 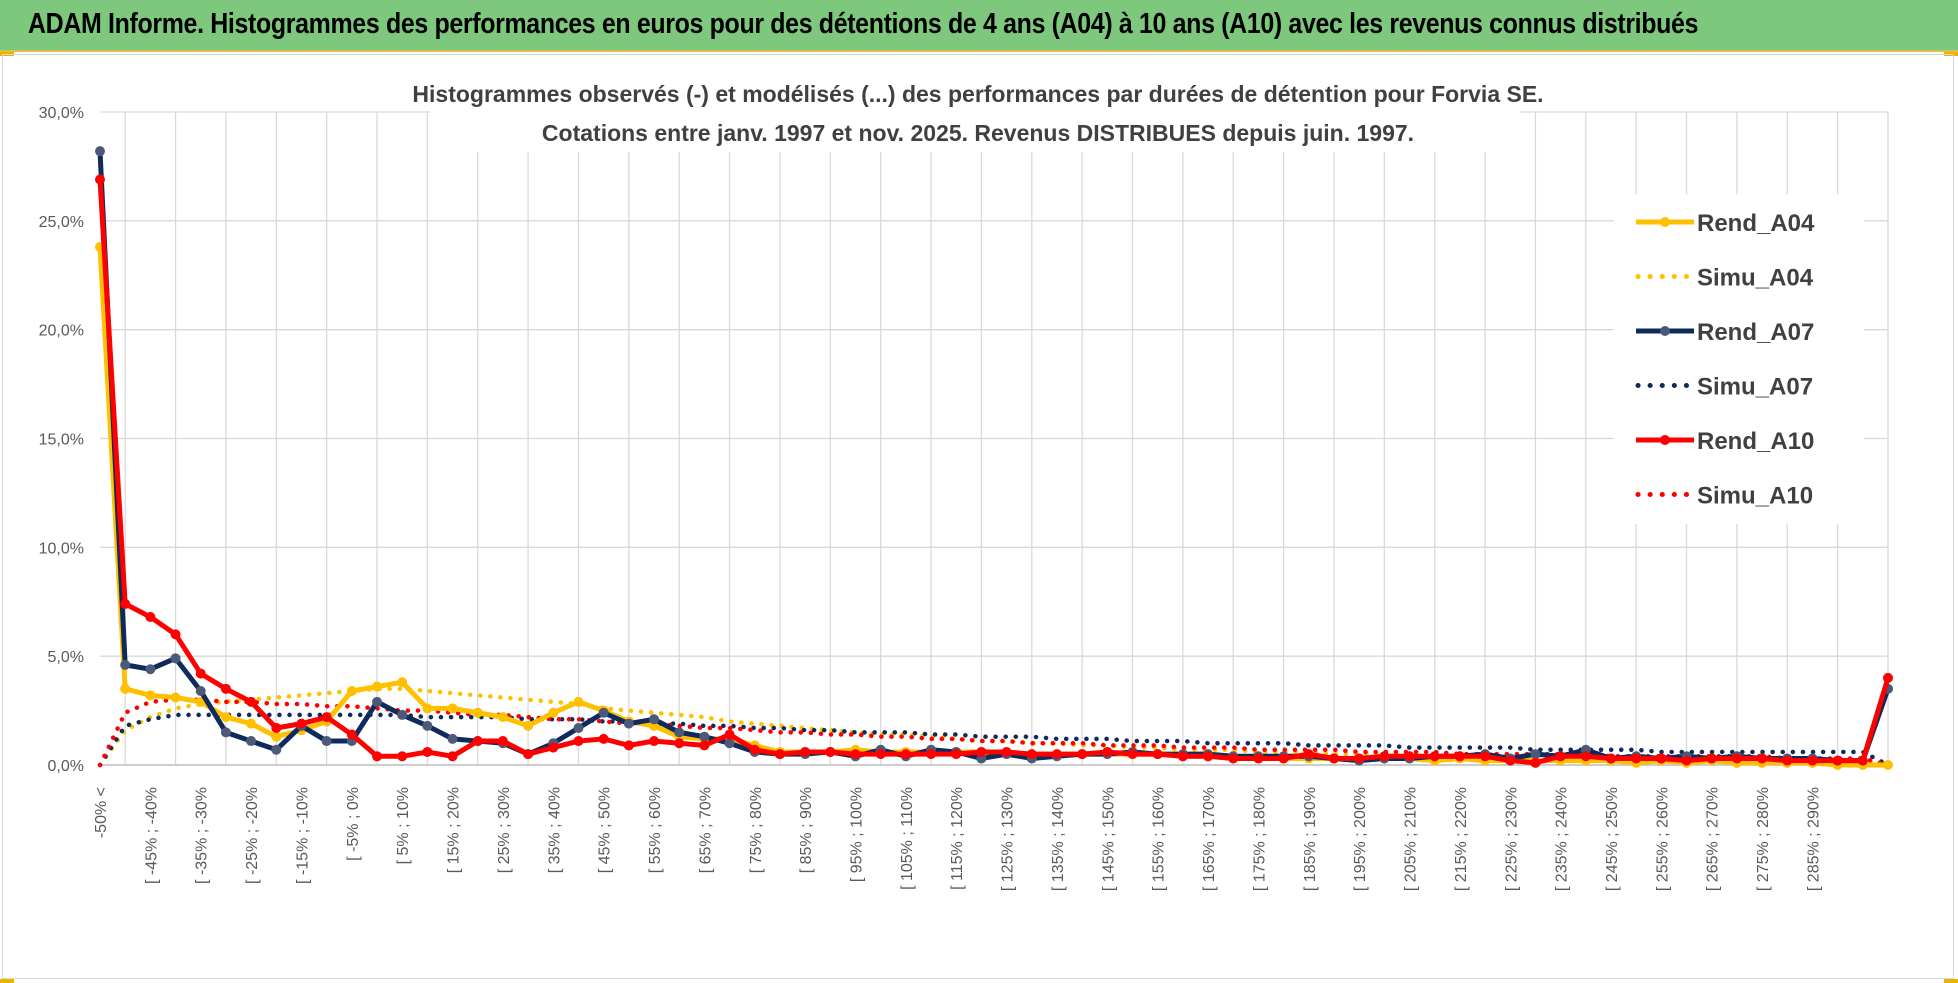 What do you see at coordinates (202, 835) in the screenshot?
I see `x-tick-label: [ -35% ; -30%` at bounding box center [202, 835].